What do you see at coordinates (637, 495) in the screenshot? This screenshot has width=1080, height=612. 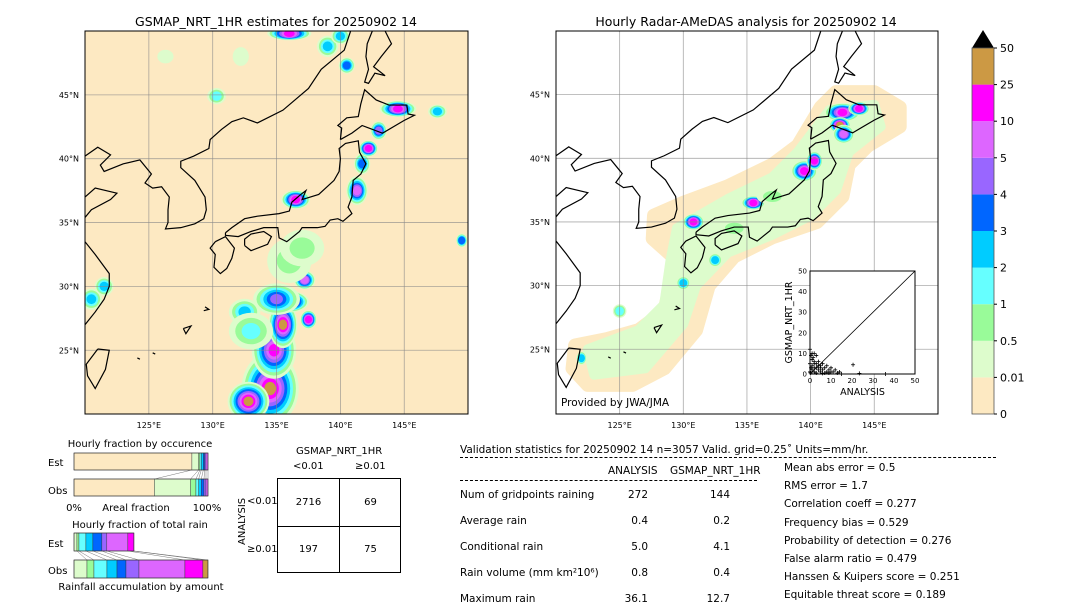 I see `stats-analysis-value: 272` at bounding box center [637, 495].